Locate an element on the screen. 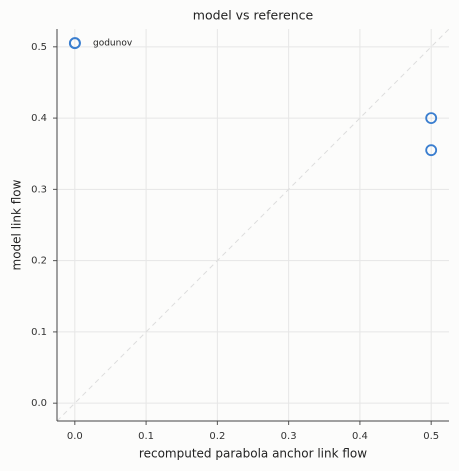 This screenshot has height=471, width=459. x-tick-label: 0.4 is located at coordinates (360, 436).